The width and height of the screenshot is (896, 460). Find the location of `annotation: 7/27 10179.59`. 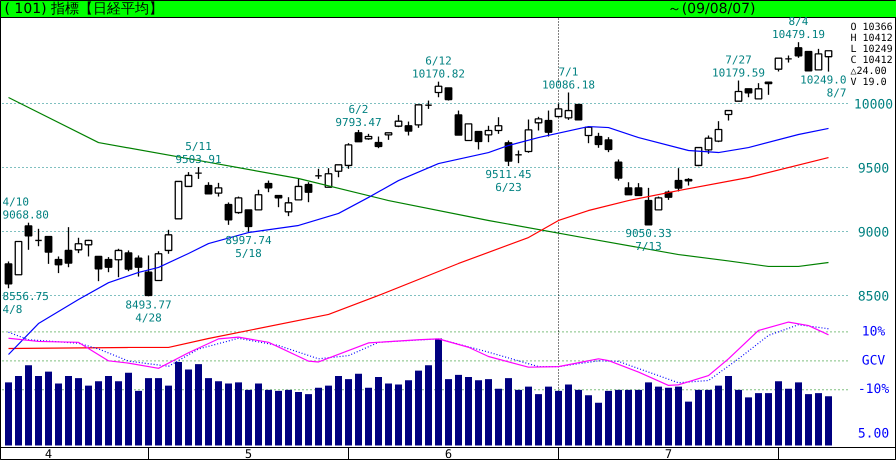

annotation: 7/27 10179.59 is located at coordinates (738, 67).